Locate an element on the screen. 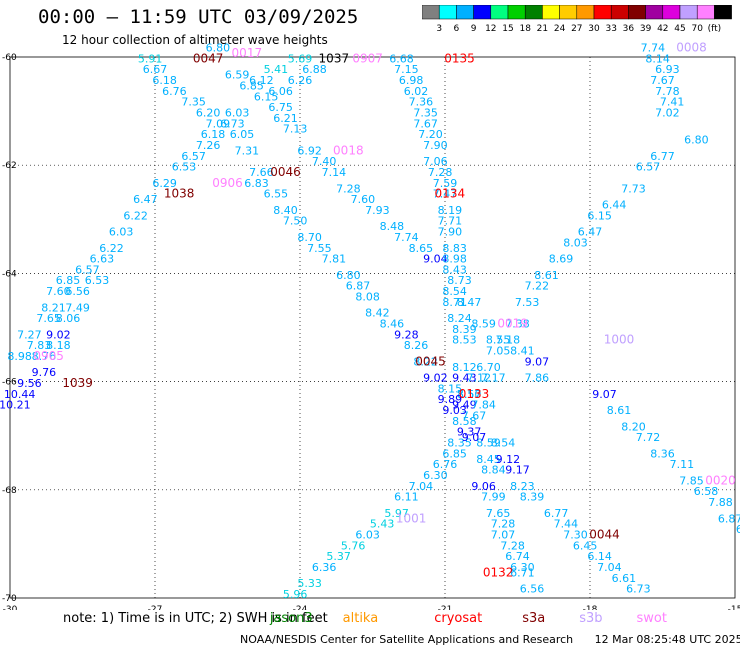 The image size is (740, 650). lat-tick-label: -64 is located at coordinates (9, 274).